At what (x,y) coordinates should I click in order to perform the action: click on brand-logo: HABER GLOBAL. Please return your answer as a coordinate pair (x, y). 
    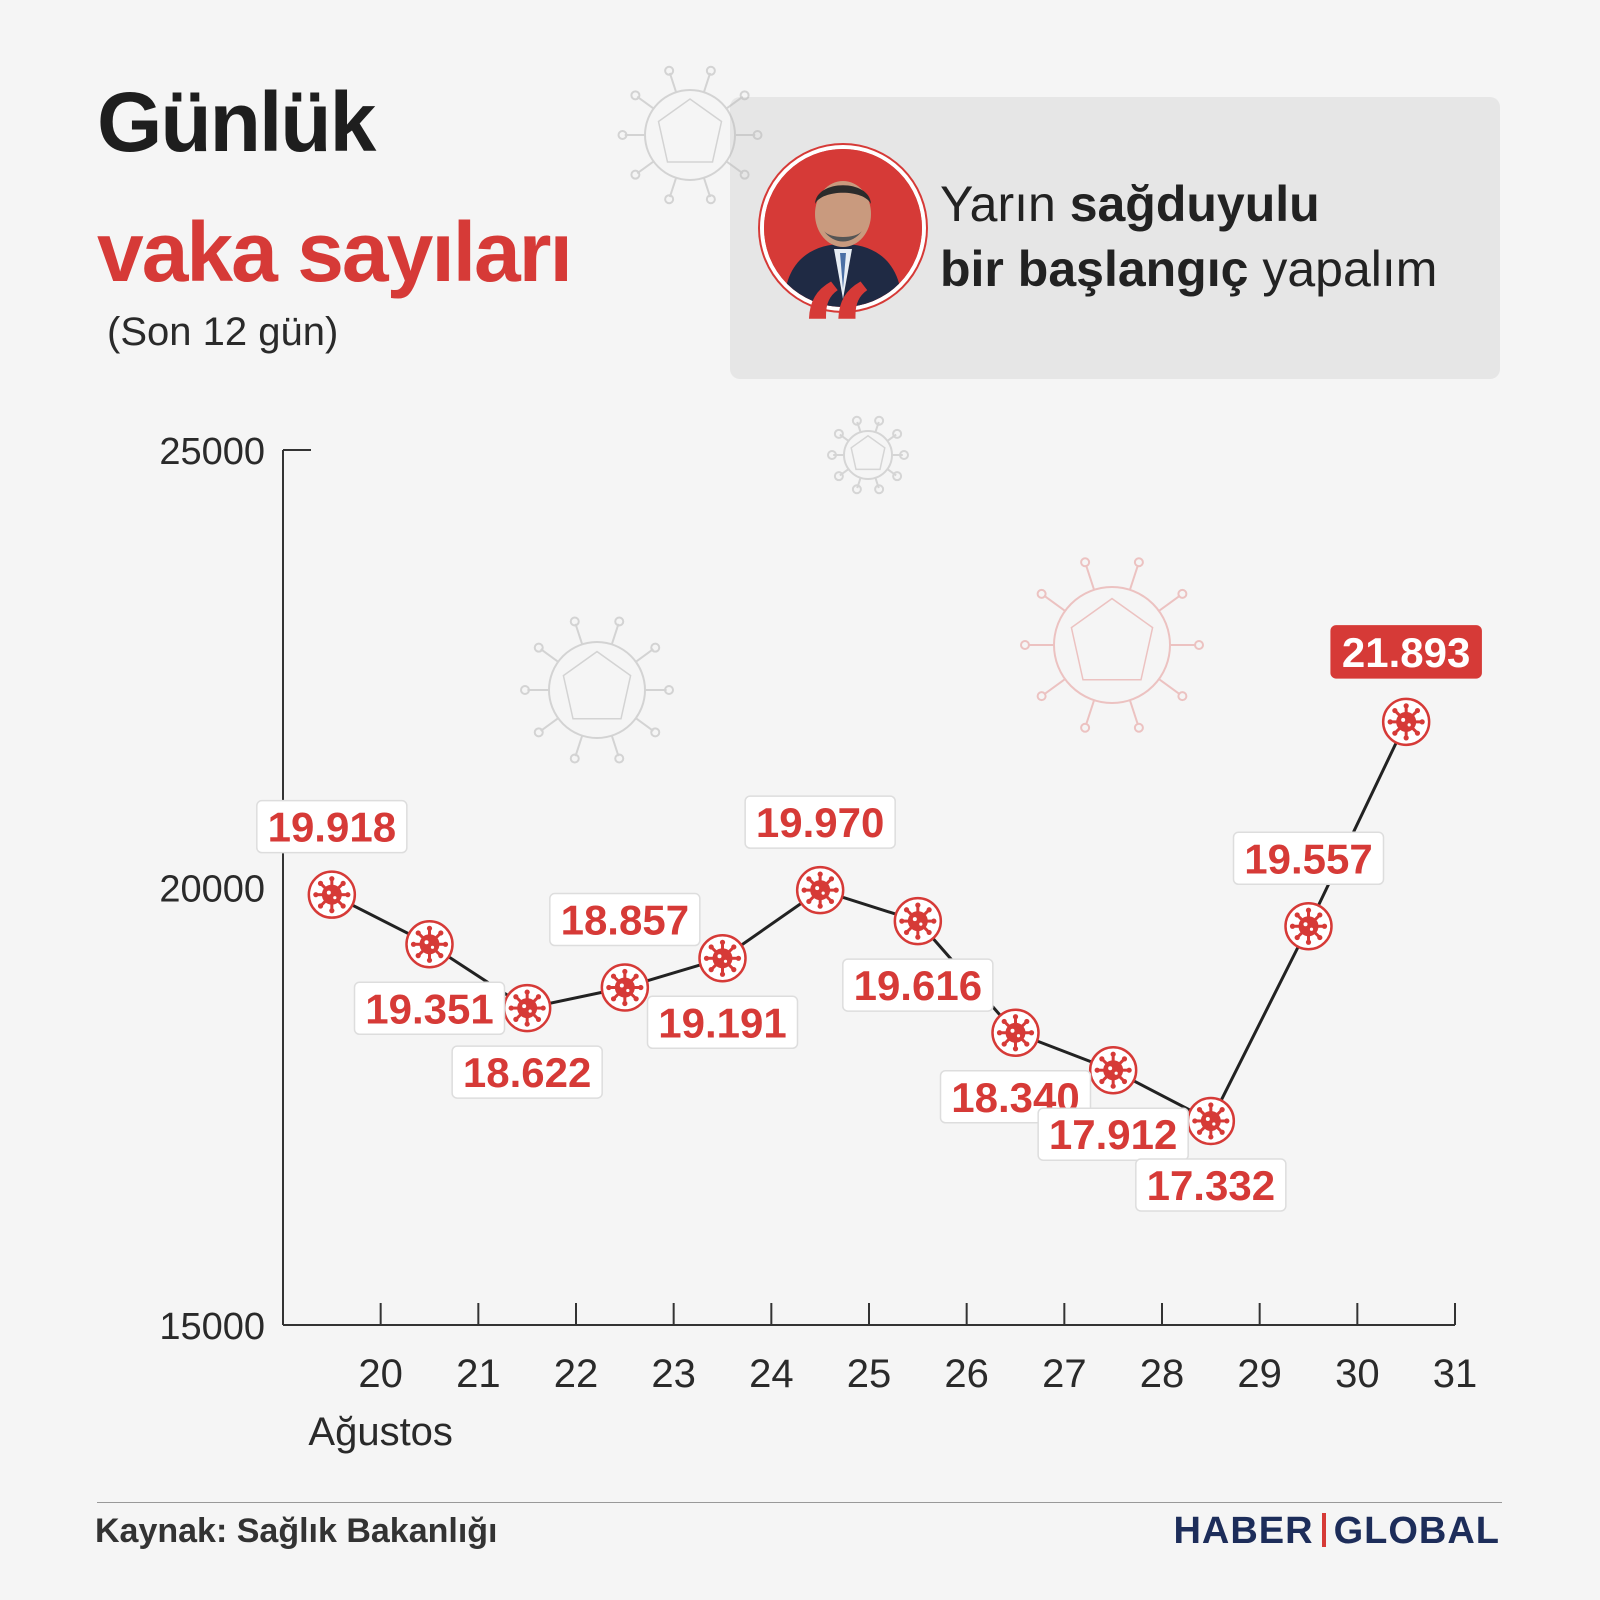
    Looking at the image, I should click on (1336, 1531).